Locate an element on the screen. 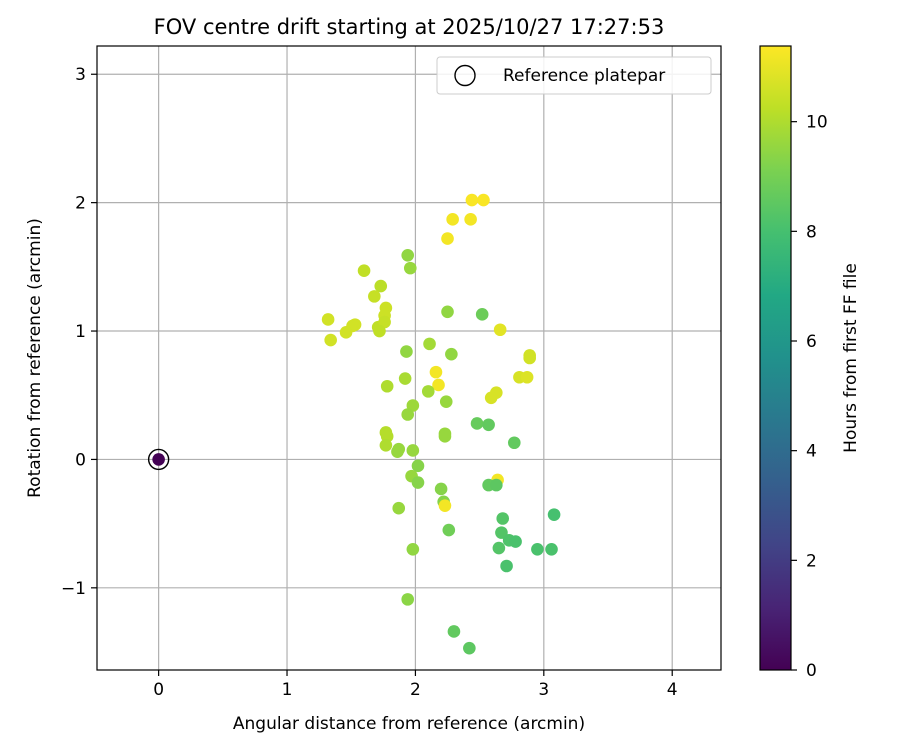  colorbar-label: Hours from first FF file is located at coordinates (851, 358).